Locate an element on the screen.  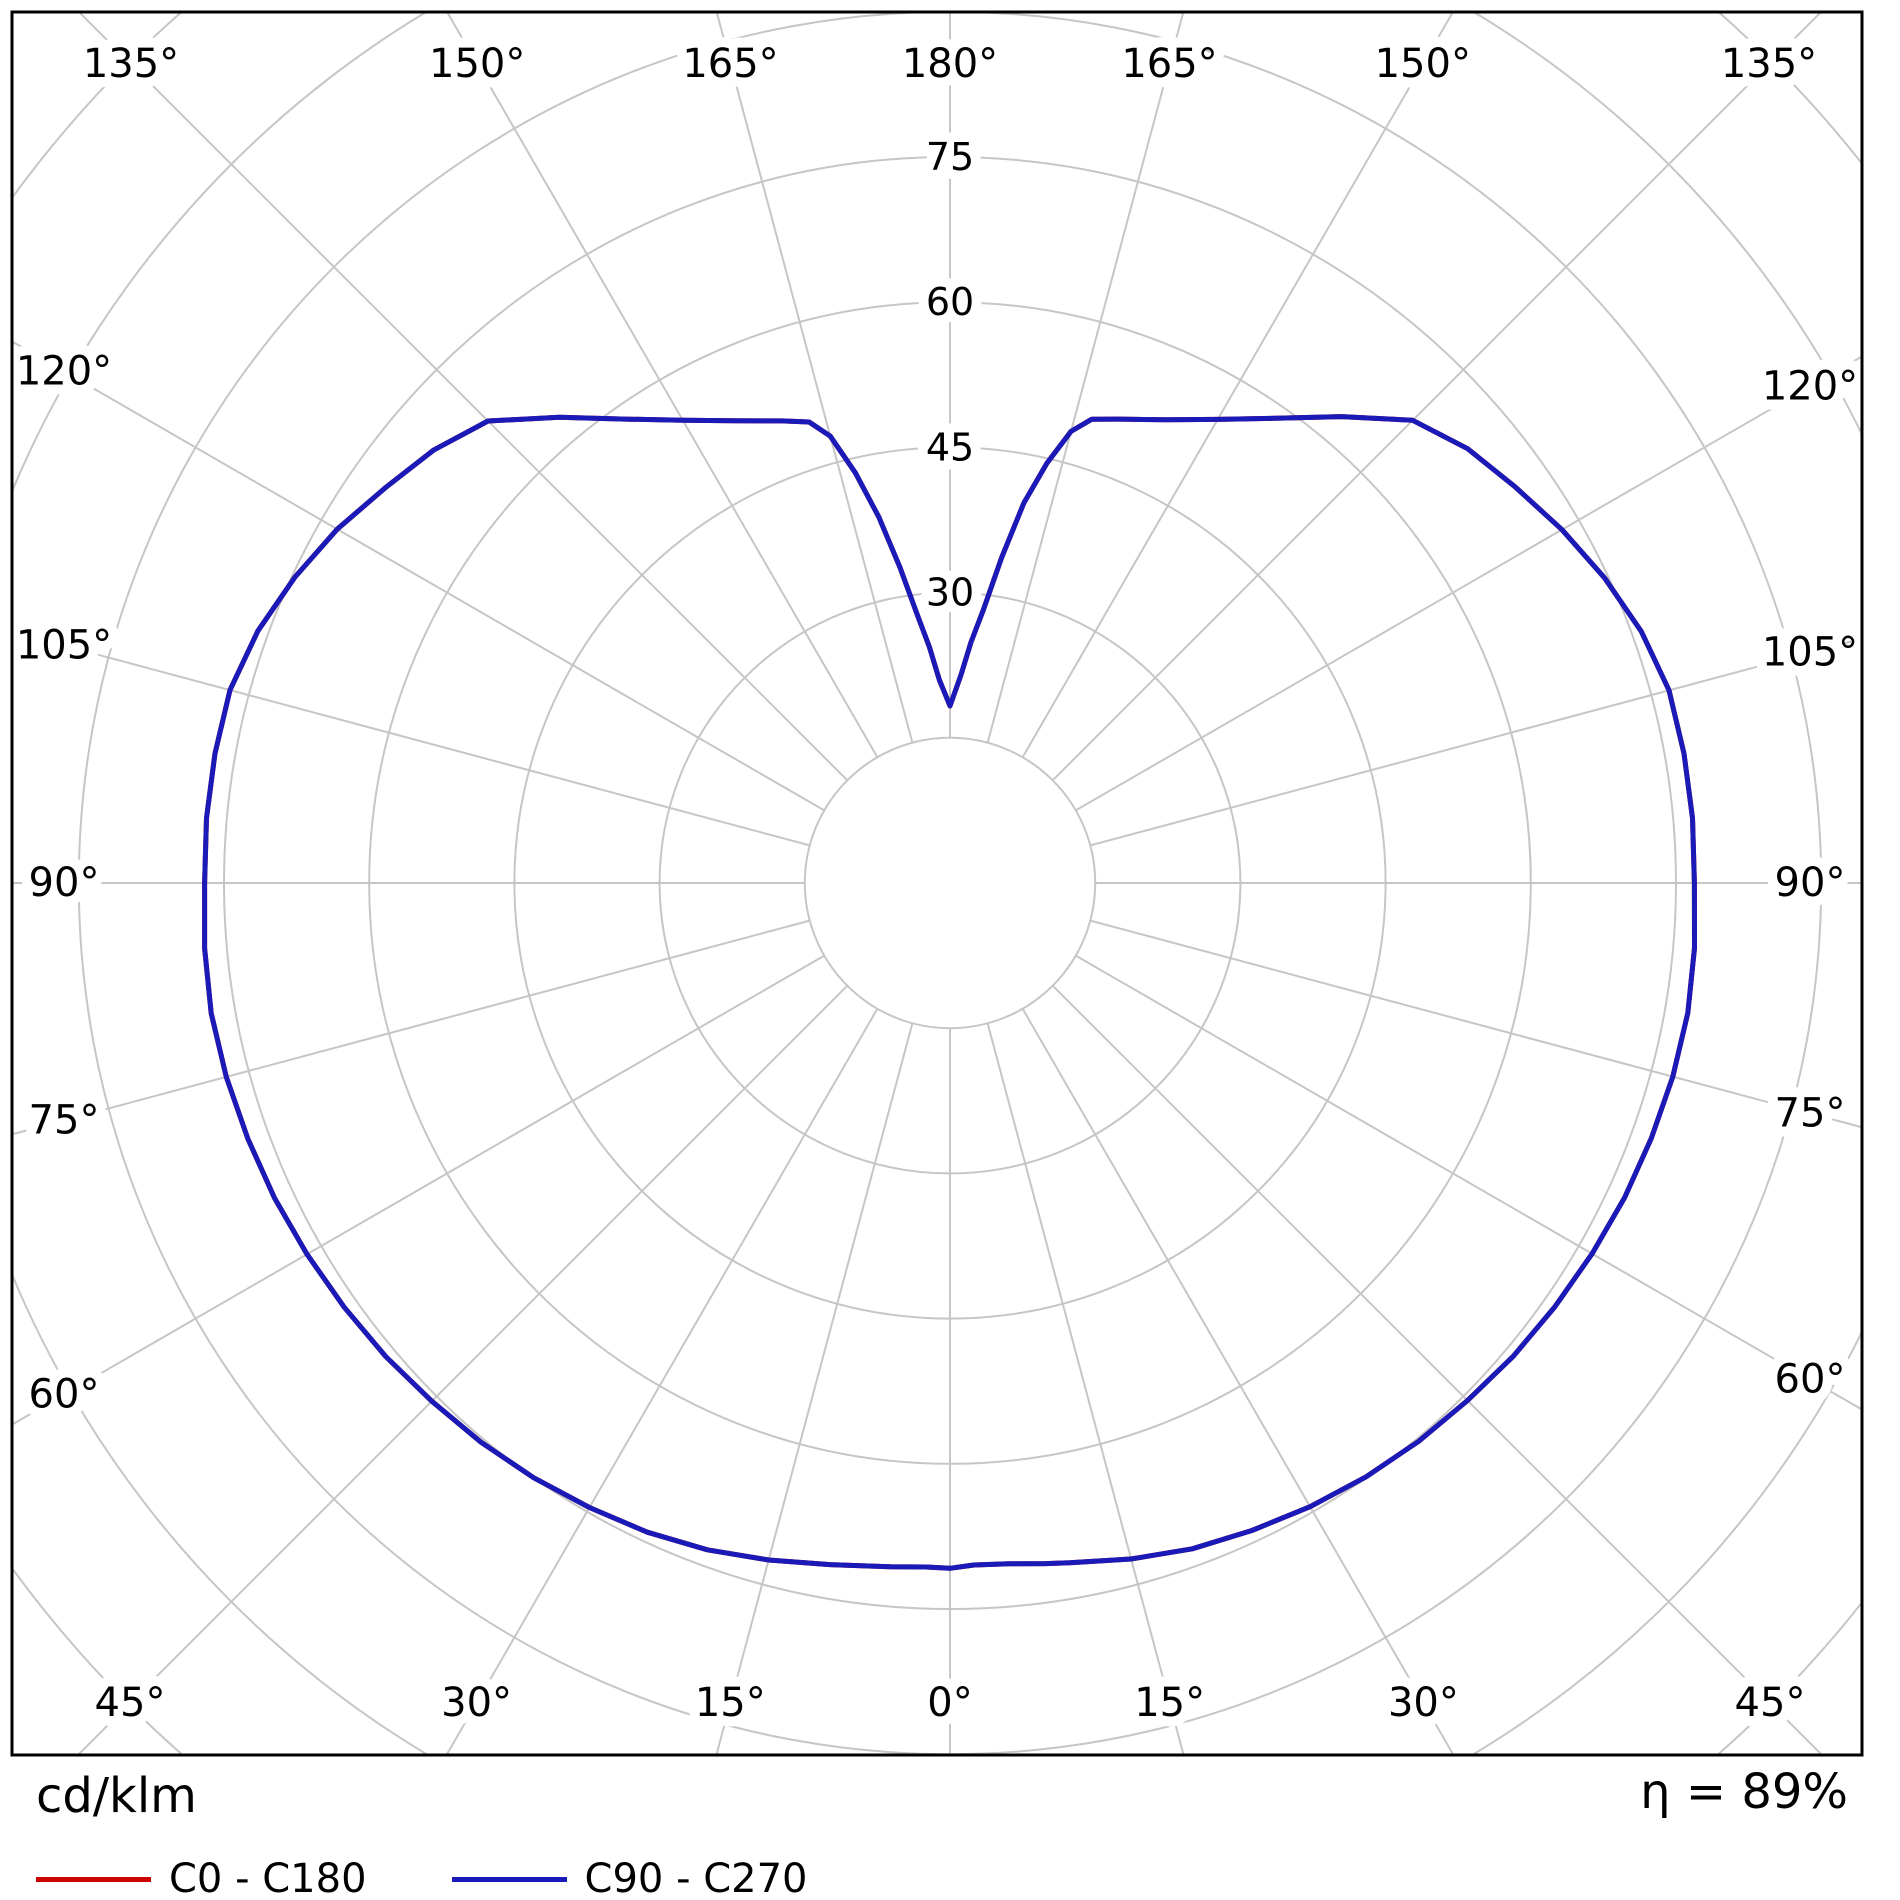
angle-label-120-left: 120° is located at coordinates (64, 372).